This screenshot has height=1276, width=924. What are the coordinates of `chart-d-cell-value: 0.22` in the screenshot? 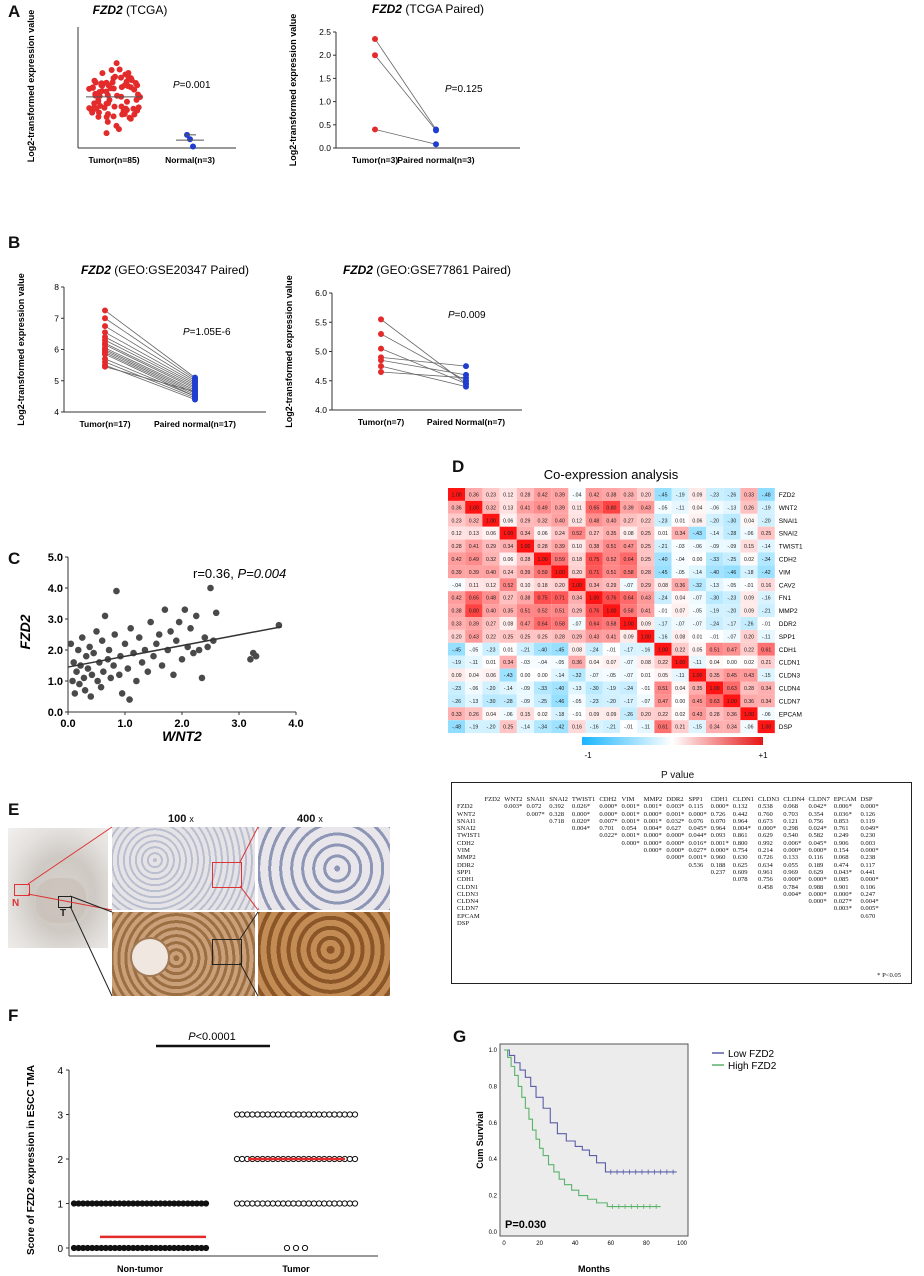 It's located at (749, 650).